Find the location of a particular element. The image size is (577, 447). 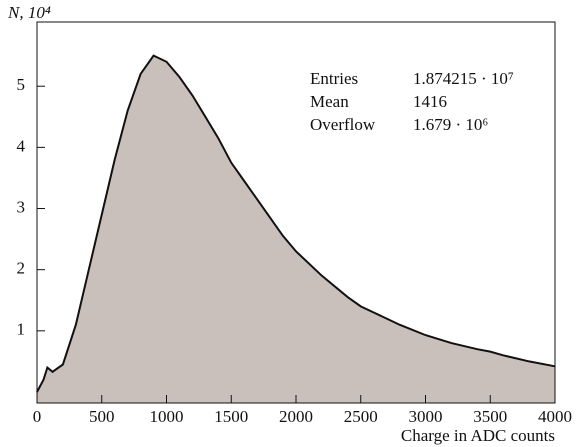

x-tick-label: 3500 is located at coordinates (490, 416).